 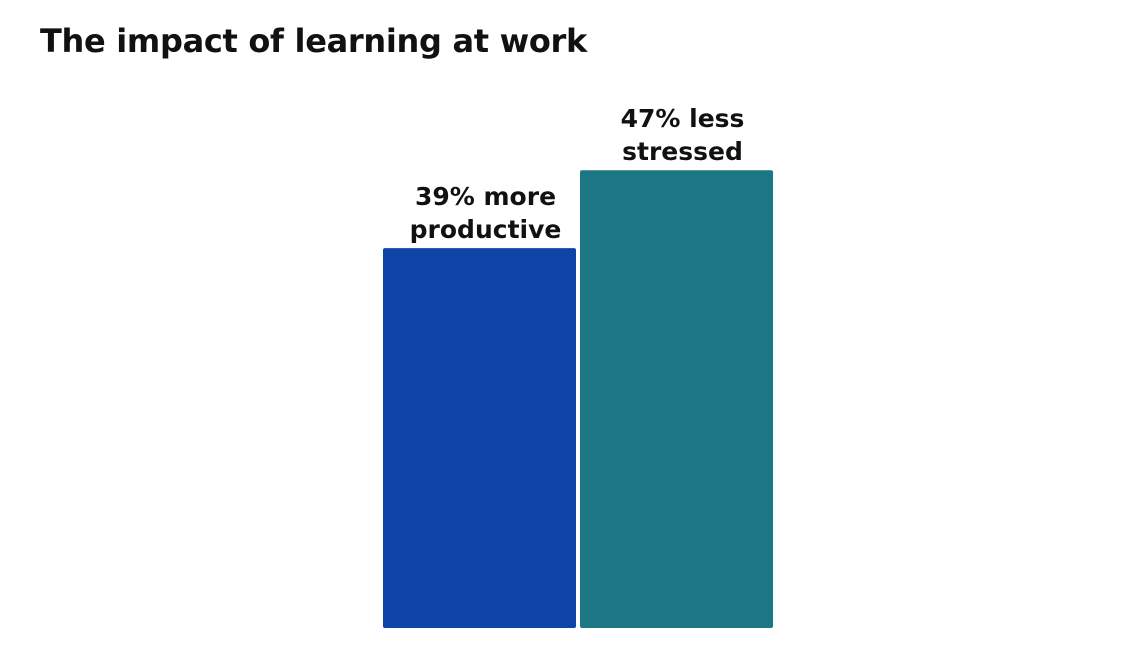 What do you see at coordinates (486, 229) in the screenshot?
I see `bar-label-line: productive` at bounding box center [486, 229].